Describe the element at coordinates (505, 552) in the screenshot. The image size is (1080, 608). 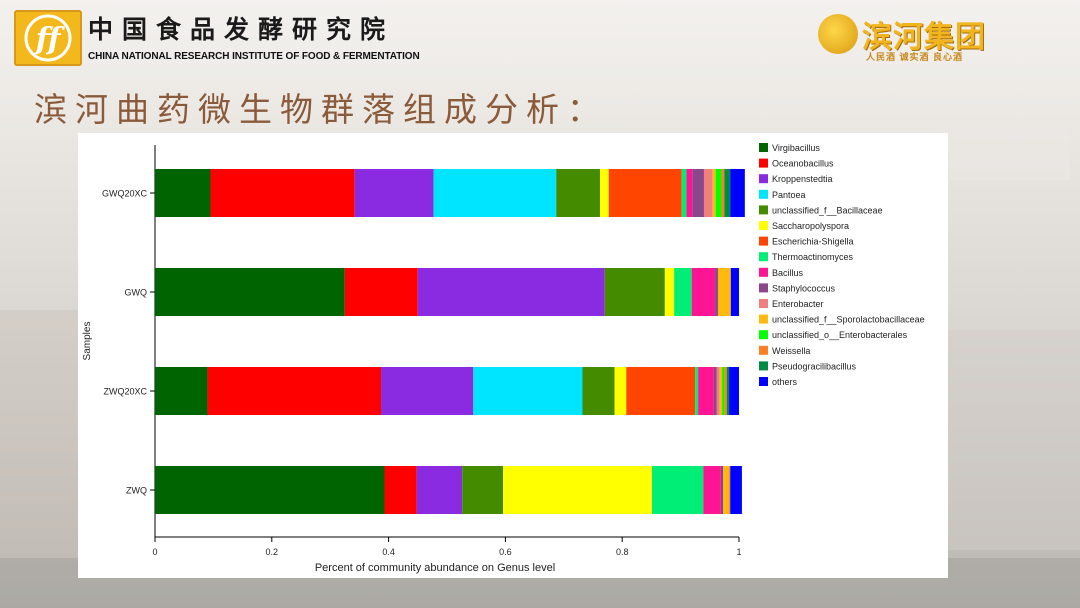
I see `x-tick-label: 0.6` at that location.